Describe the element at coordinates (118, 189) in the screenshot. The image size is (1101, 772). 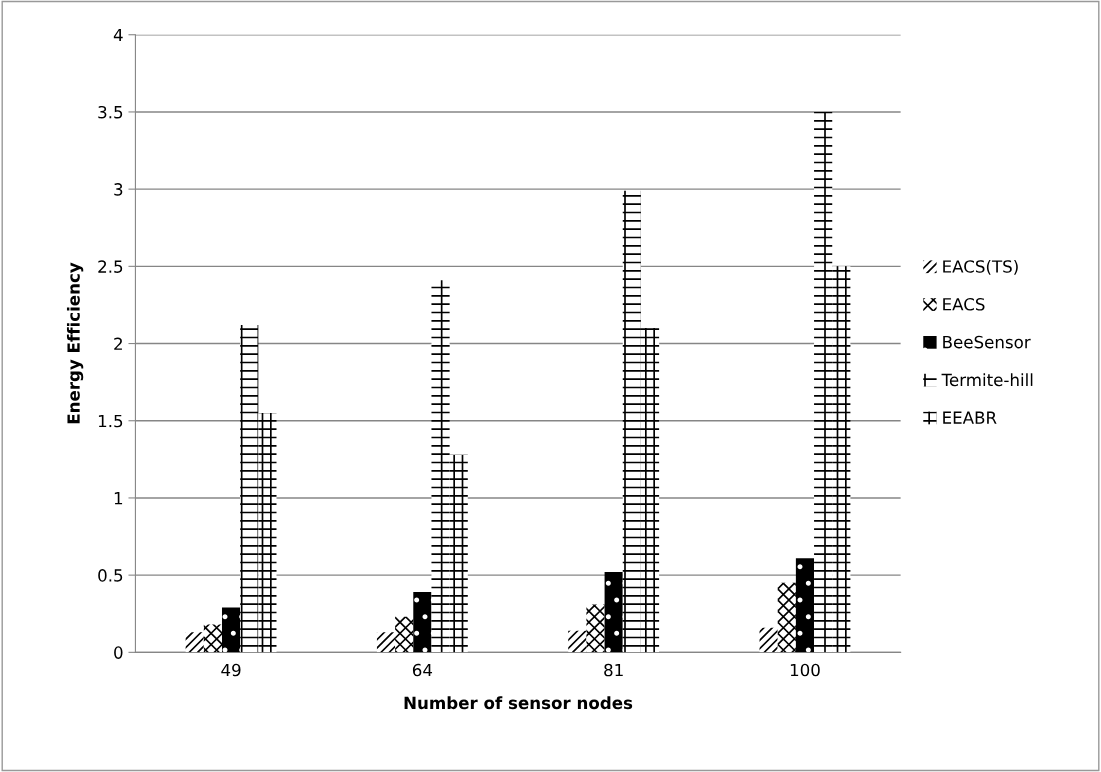
I see `y-tick-label: 3` at that location.